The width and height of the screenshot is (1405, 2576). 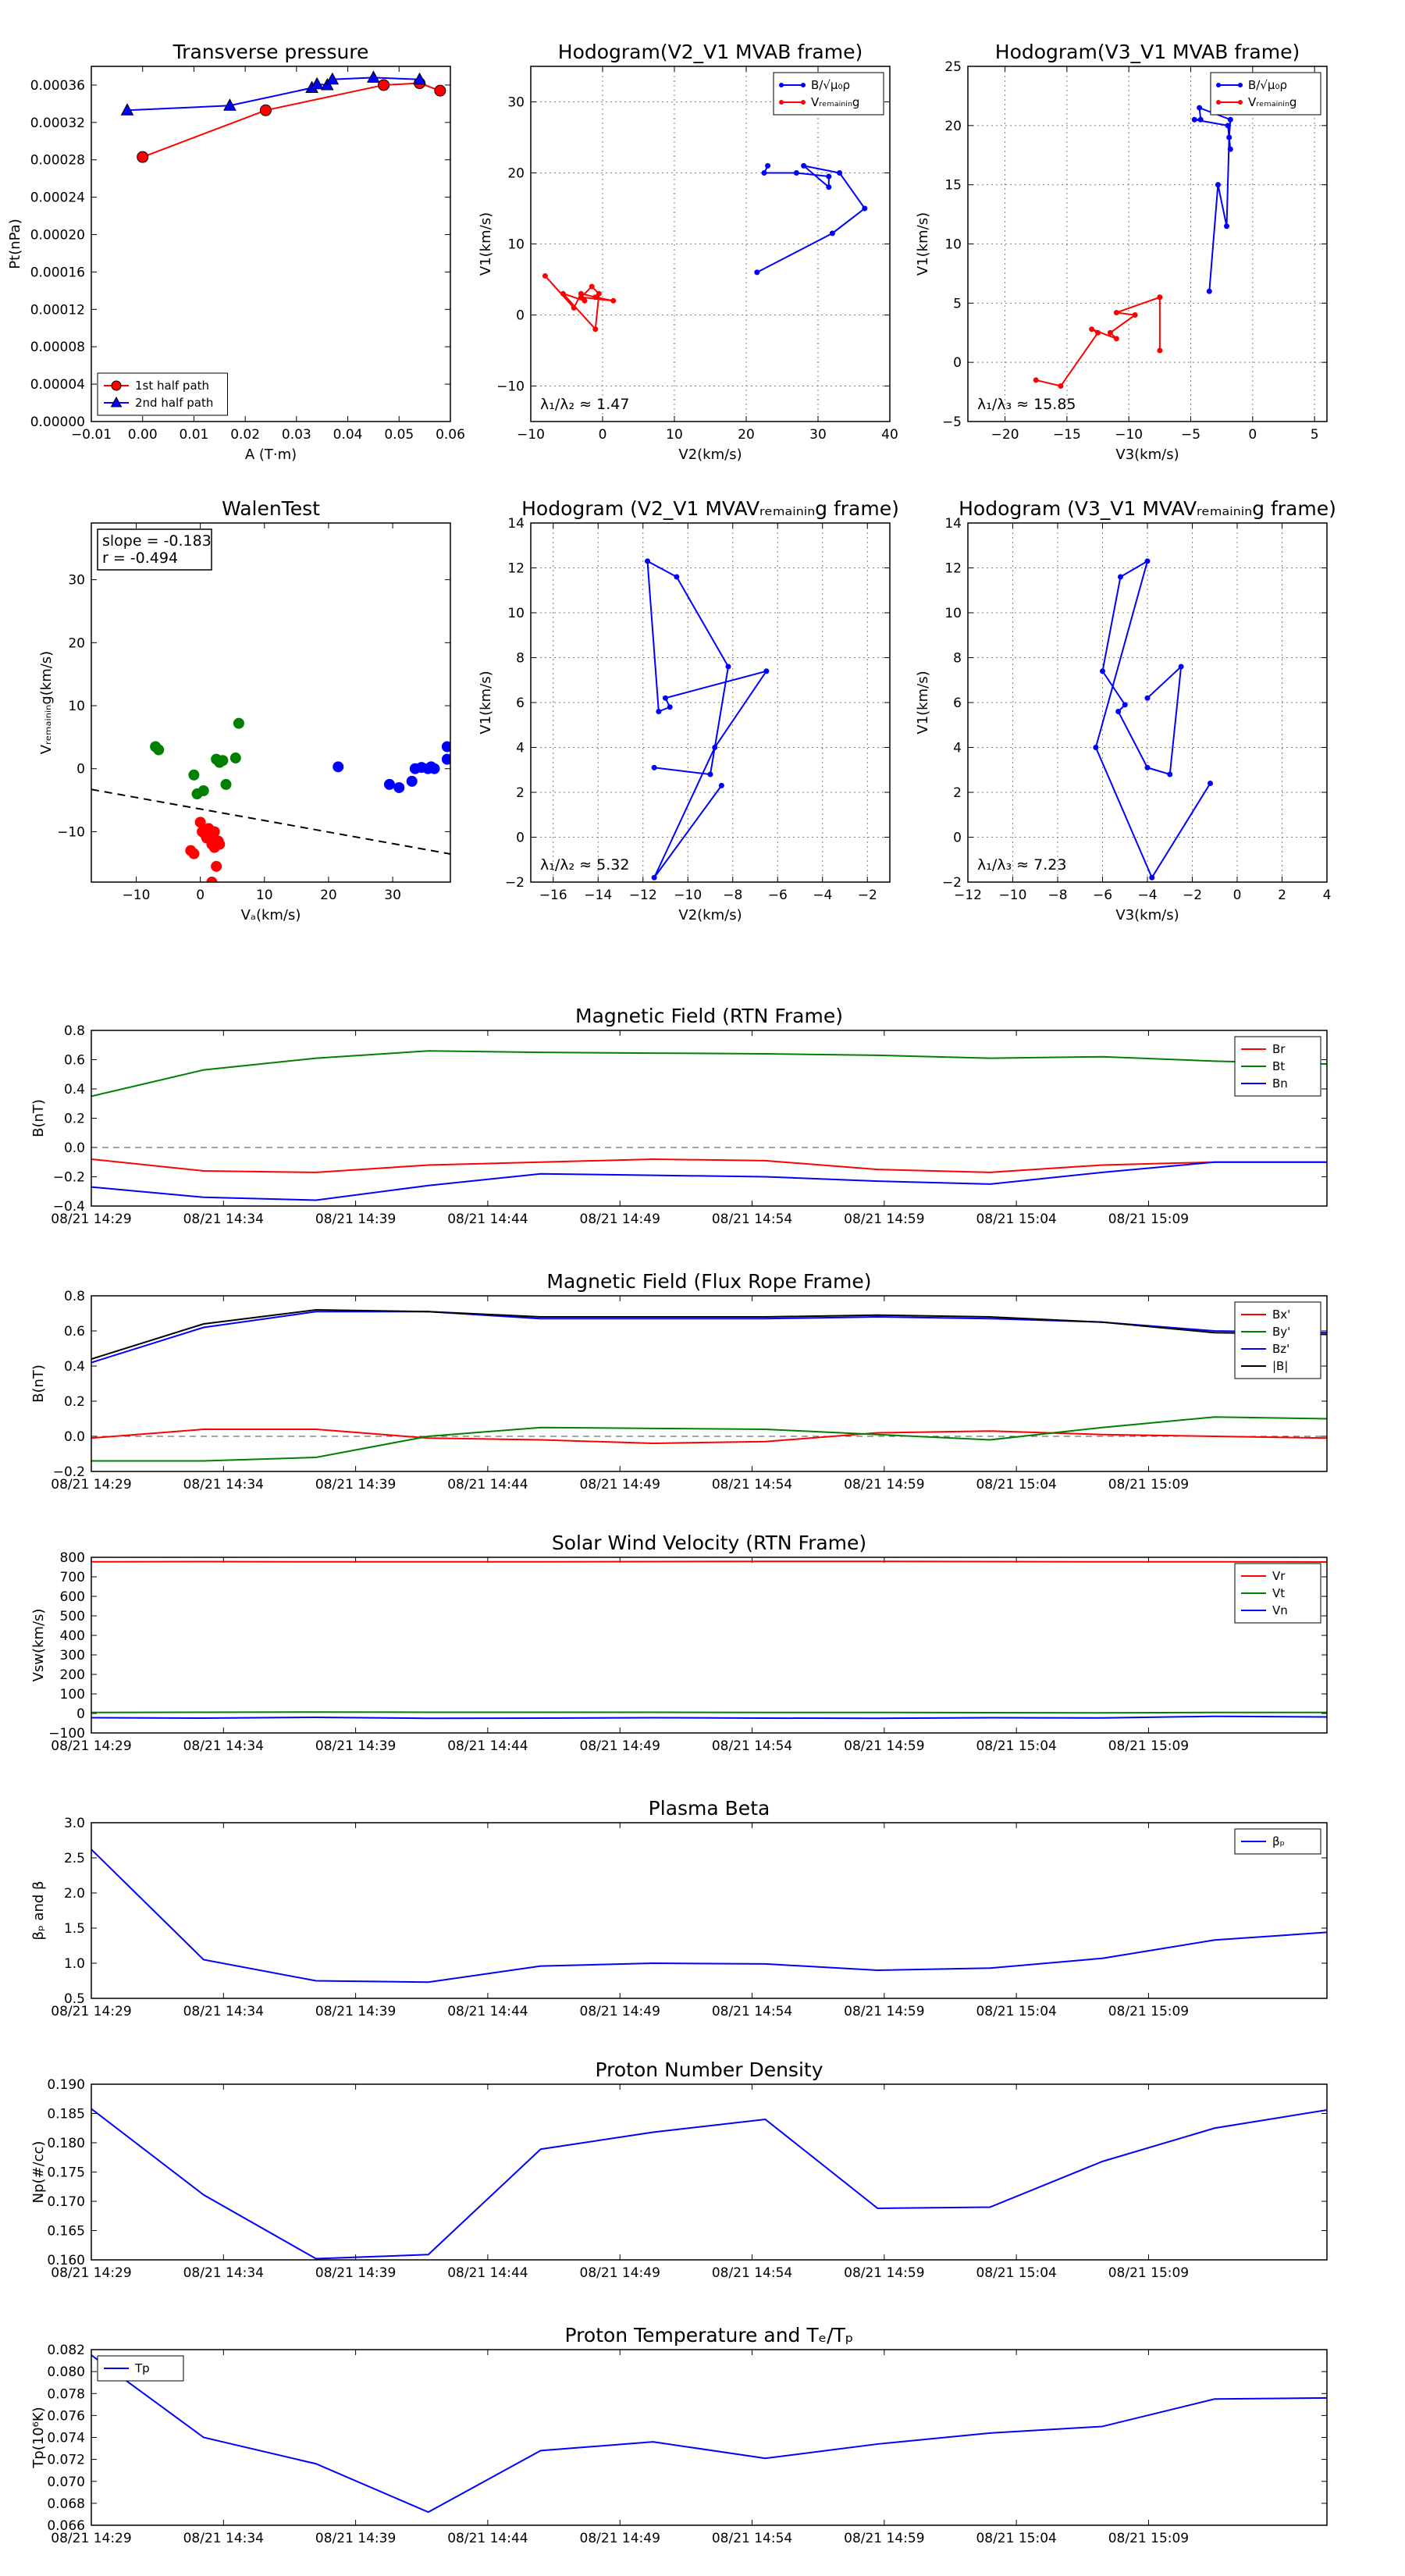 I want to click on y-tick-label: 2, so click(x=958, y=793).